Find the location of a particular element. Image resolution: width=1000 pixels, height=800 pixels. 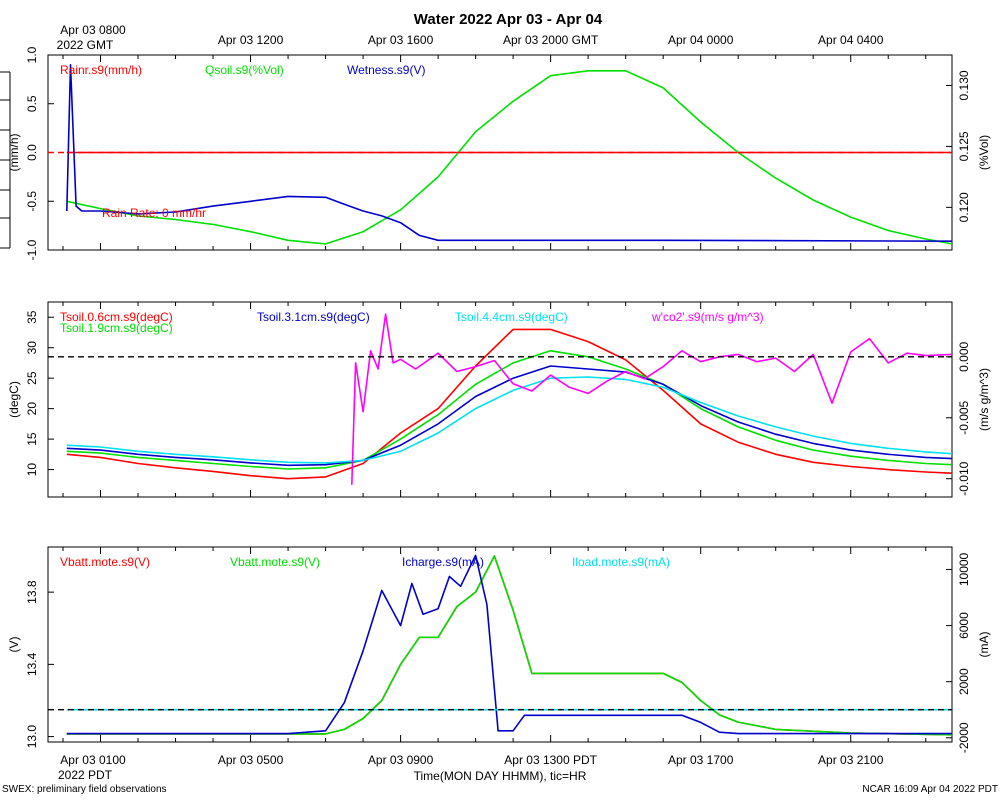

y-left-tick-label: -1.0 is located at coordinates (32, 249).